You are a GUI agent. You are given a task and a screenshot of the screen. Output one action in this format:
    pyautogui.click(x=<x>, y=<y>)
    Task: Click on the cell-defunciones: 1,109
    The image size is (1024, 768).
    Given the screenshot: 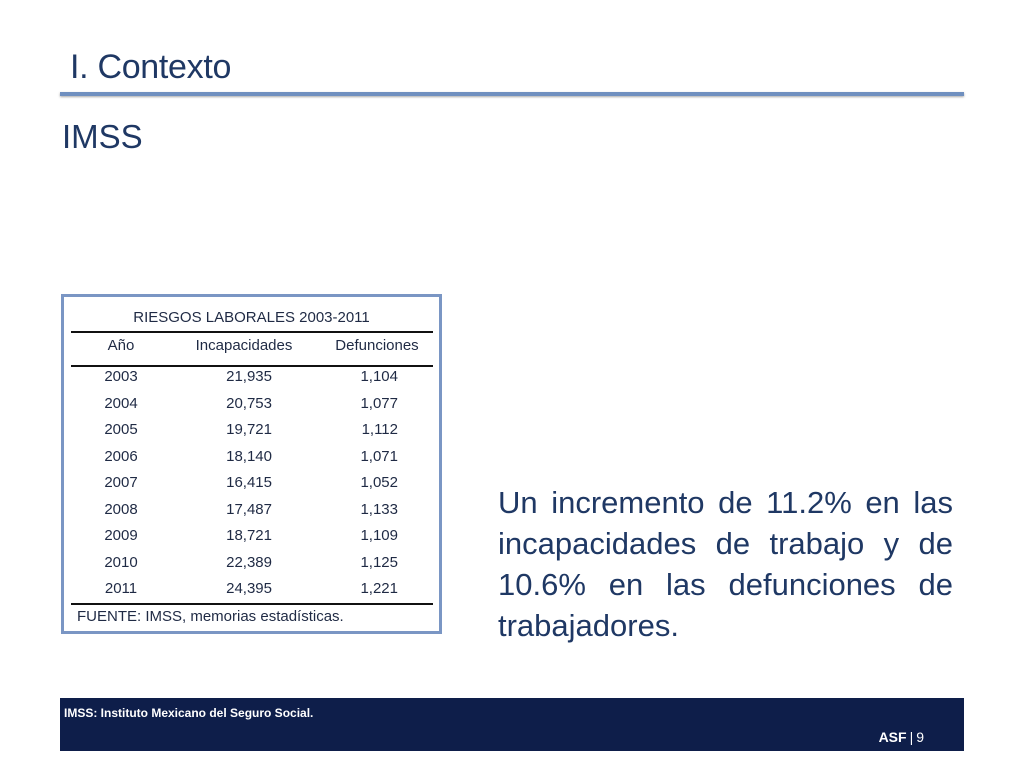 What is the action you would take?
    pyautogui.click(x=379, y=535)
    